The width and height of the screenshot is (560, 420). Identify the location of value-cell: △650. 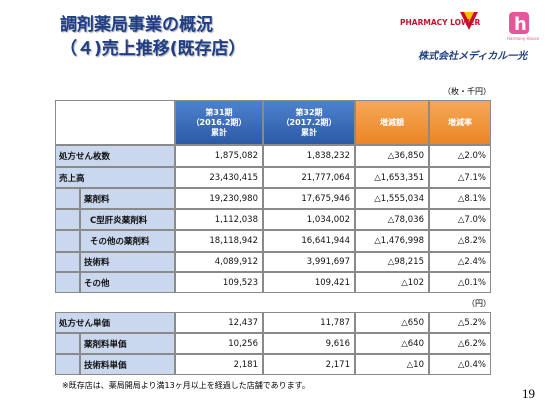
(392, 322).